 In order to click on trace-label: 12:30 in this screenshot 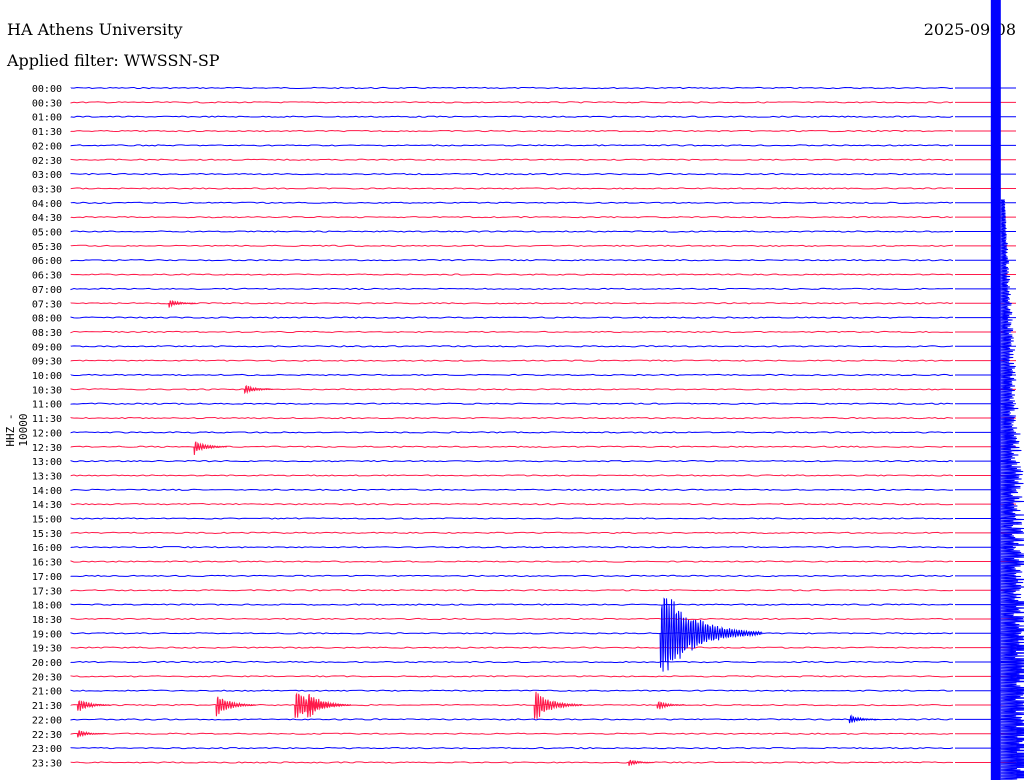, I will do `click(47, 448)`.